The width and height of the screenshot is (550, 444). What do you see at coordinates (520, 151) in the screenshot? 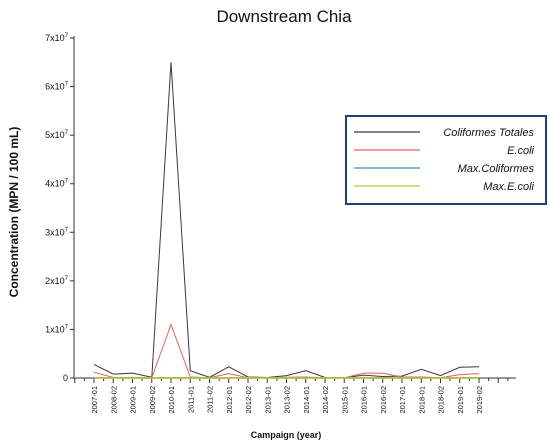
I see `legend-label: E.coli` at bounding box center [520, 151].